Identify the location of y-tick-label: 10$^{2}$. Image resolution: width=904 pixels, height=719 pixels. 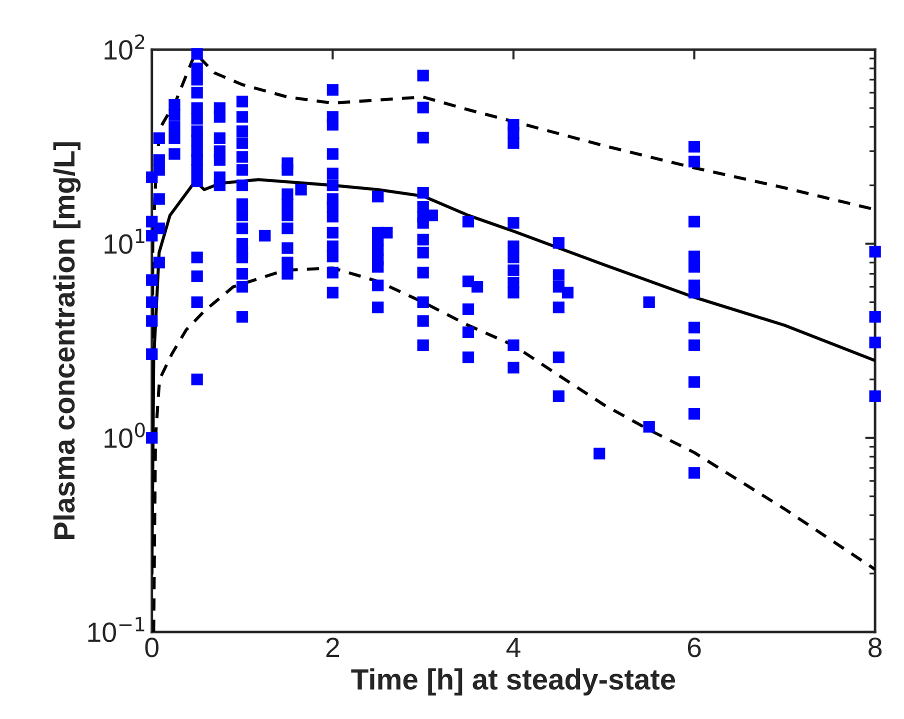
(124, 47).